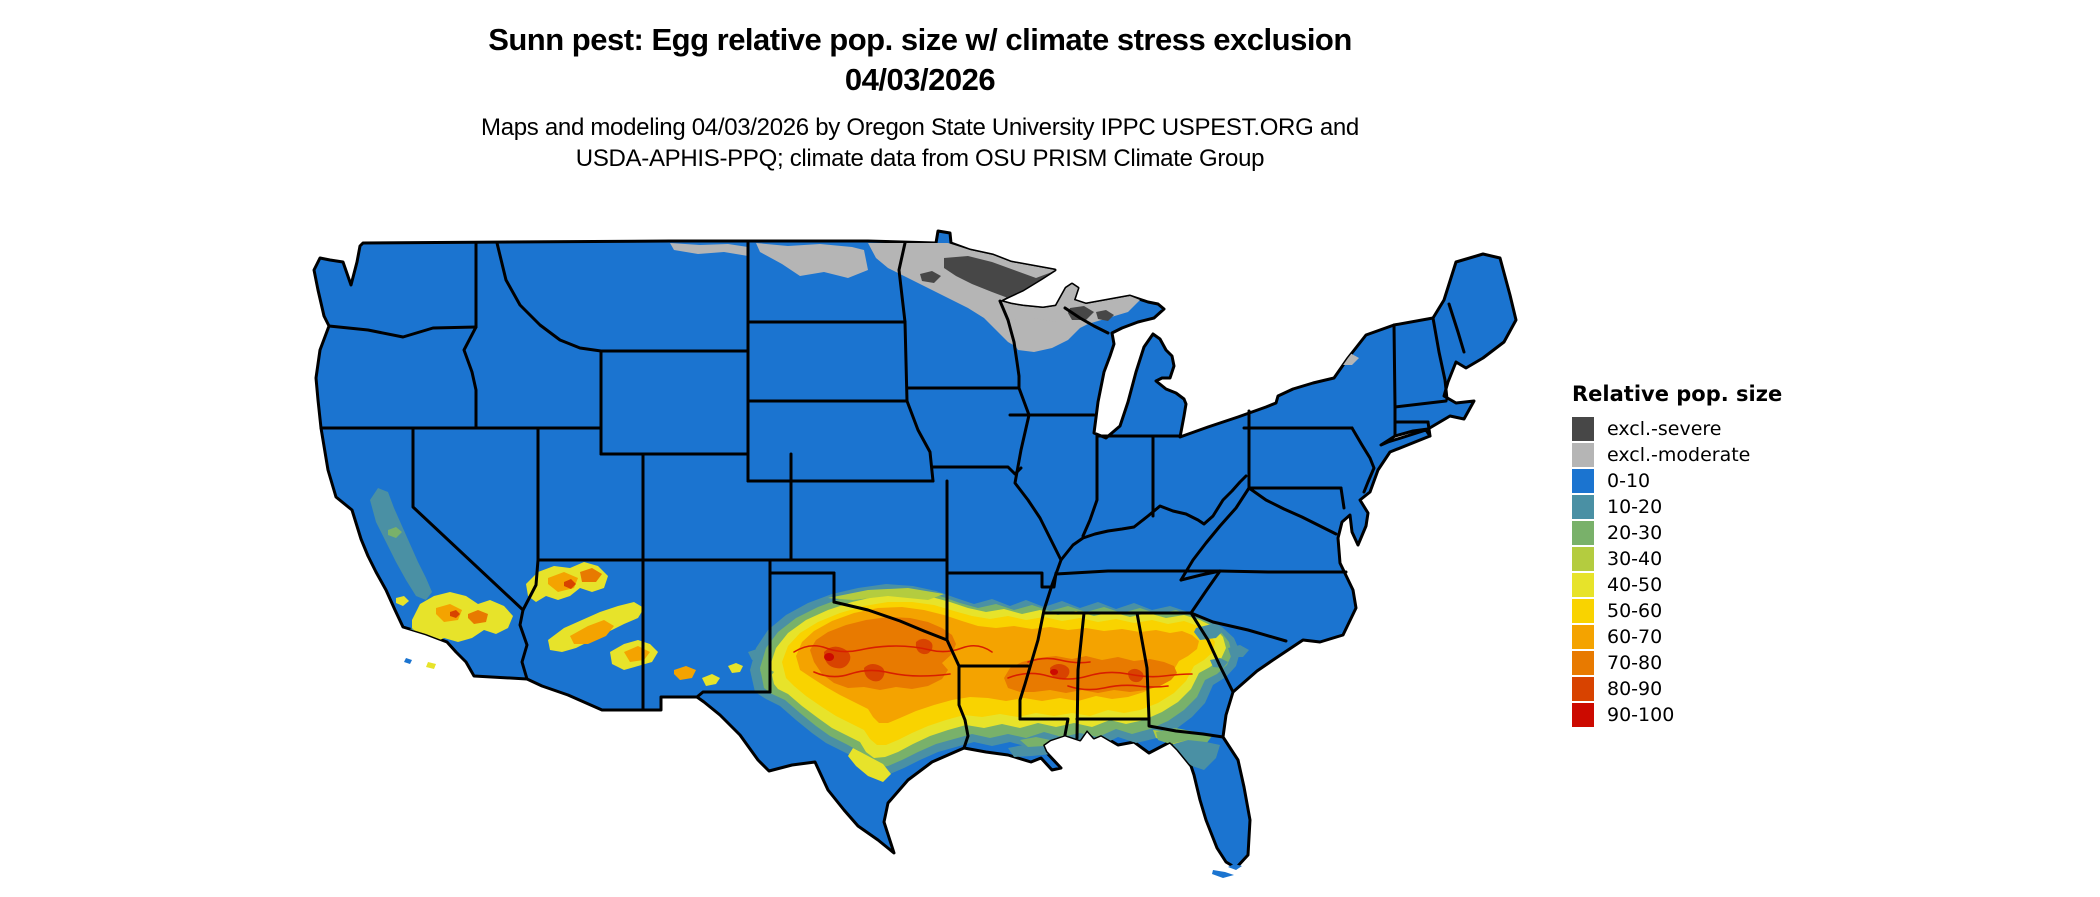 This screenshot has height=897, width=2100. Describe the element at coordinates (756, 654) in the screenshot. I see `zone-wtx-teal` at that location.